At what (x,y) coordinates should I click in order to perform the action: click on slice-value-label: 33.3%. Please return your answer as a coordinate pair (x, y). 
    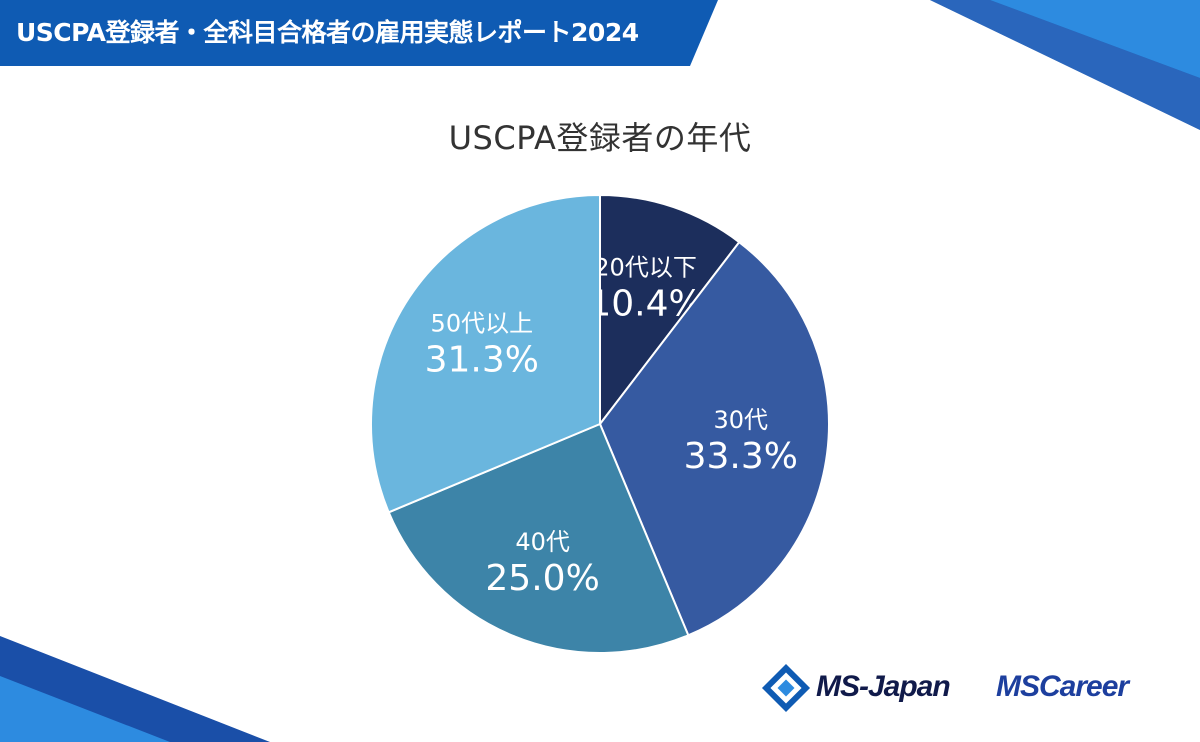
    Looking at the image, I should click on (741, 456).